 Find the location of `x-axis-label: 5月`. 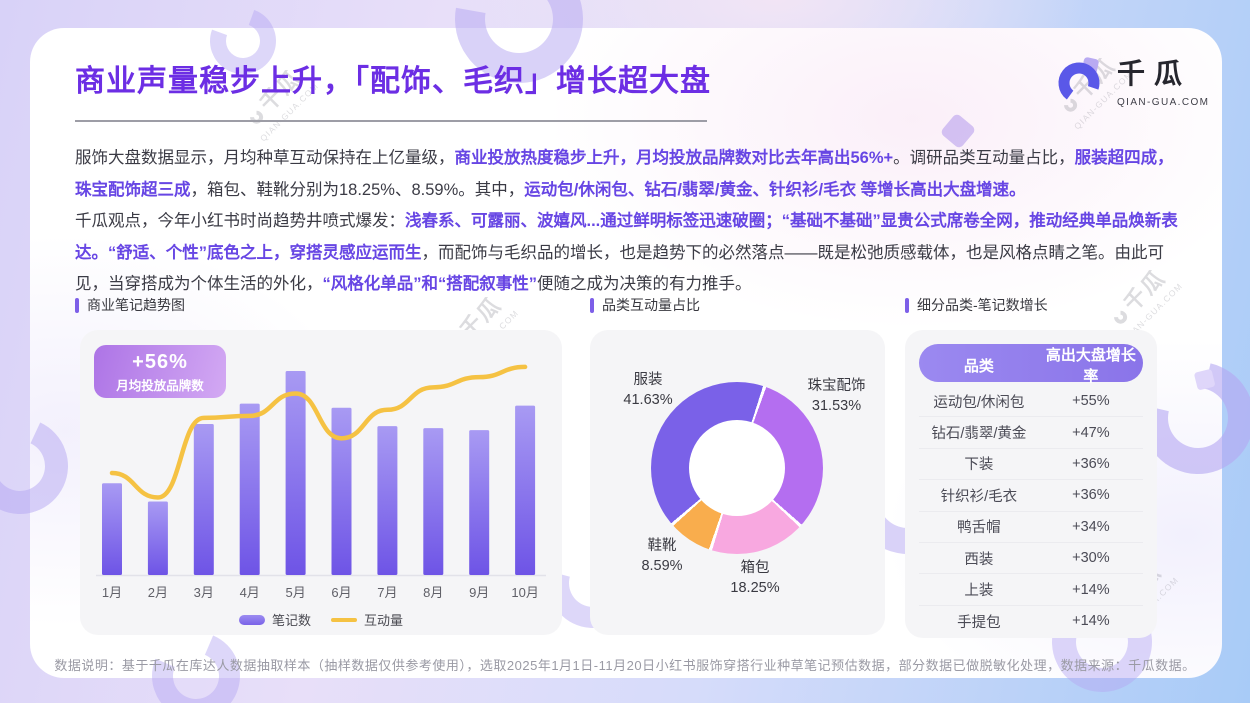

x-axis-label: 5月 is located at coordinates (295, 592).